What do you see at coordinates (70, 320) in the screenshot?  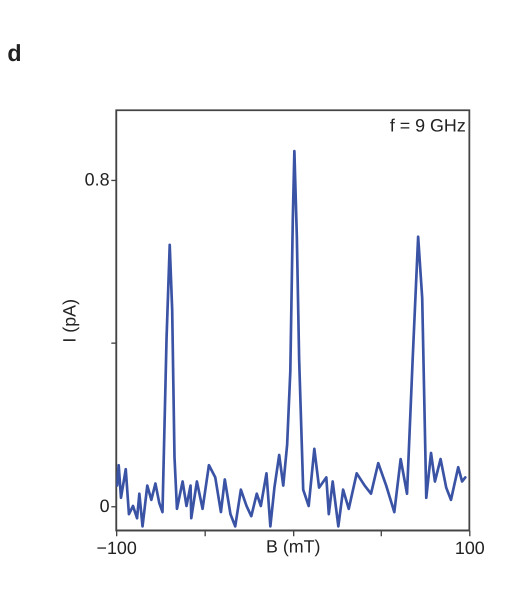 I see `y-axis-title: I (pA)` at bounding box center [70, 320].